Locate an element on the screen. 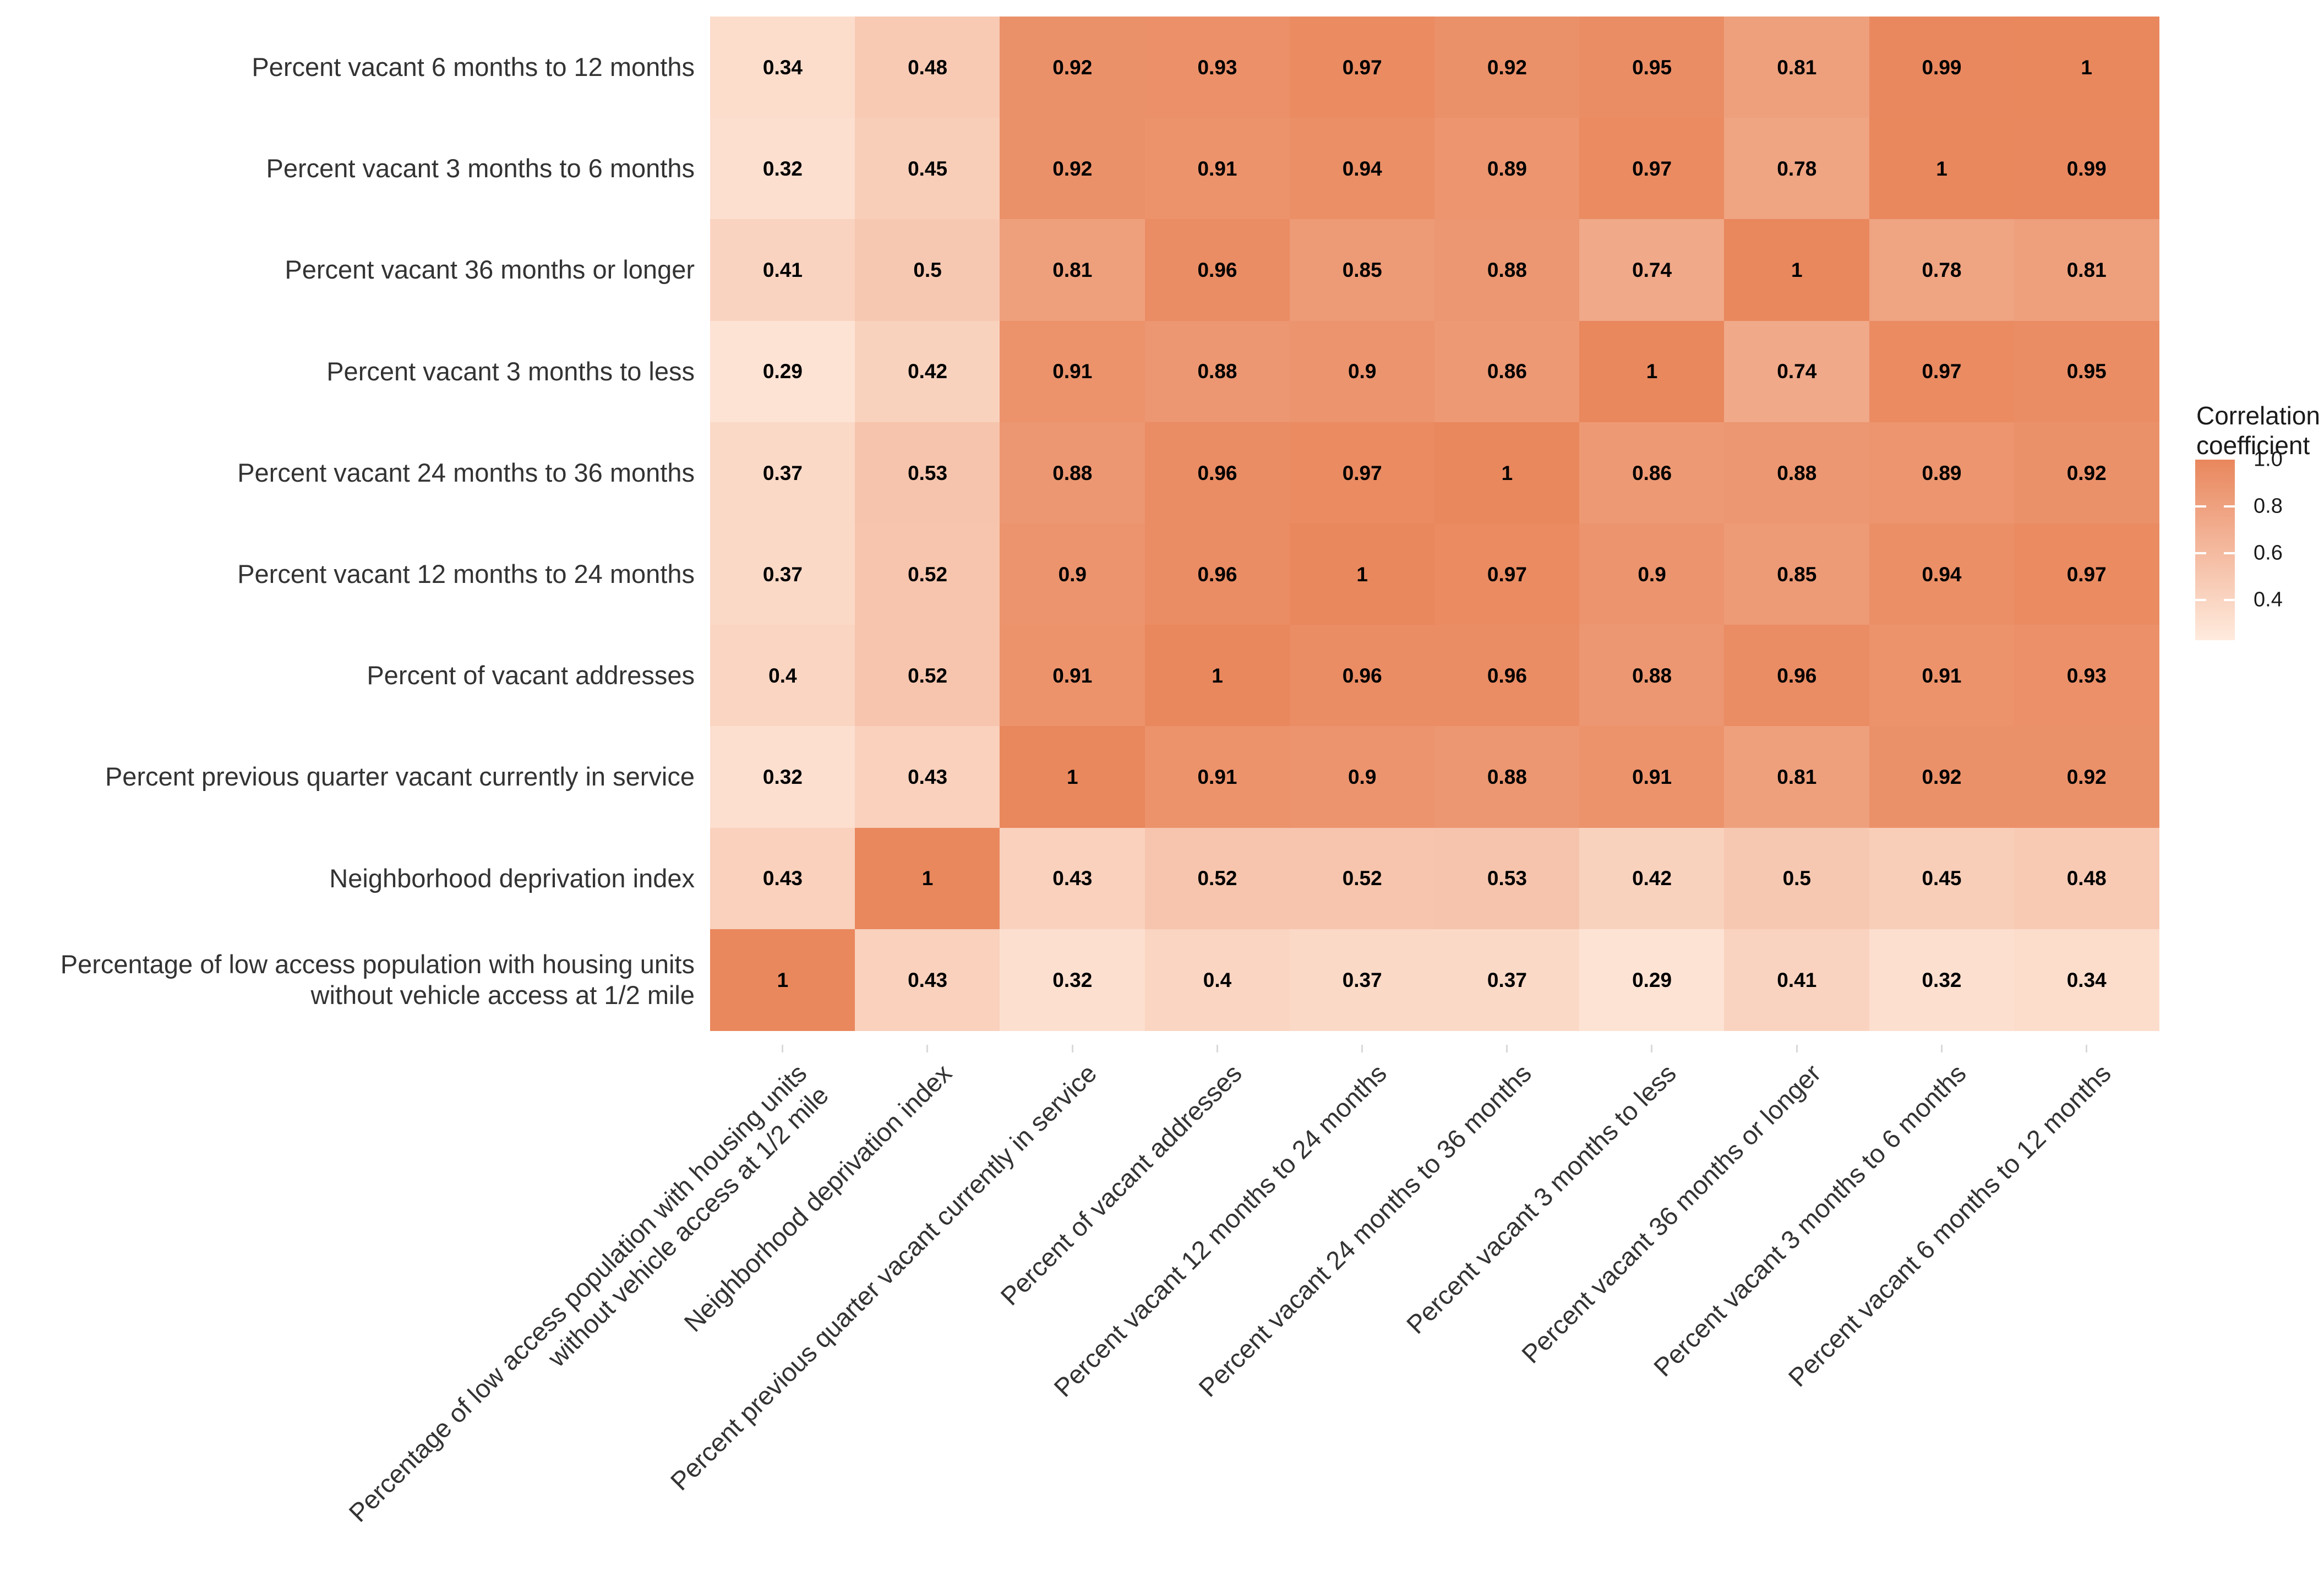  legend-title-line-1: Correlation is located at coordinates (2258, 415).